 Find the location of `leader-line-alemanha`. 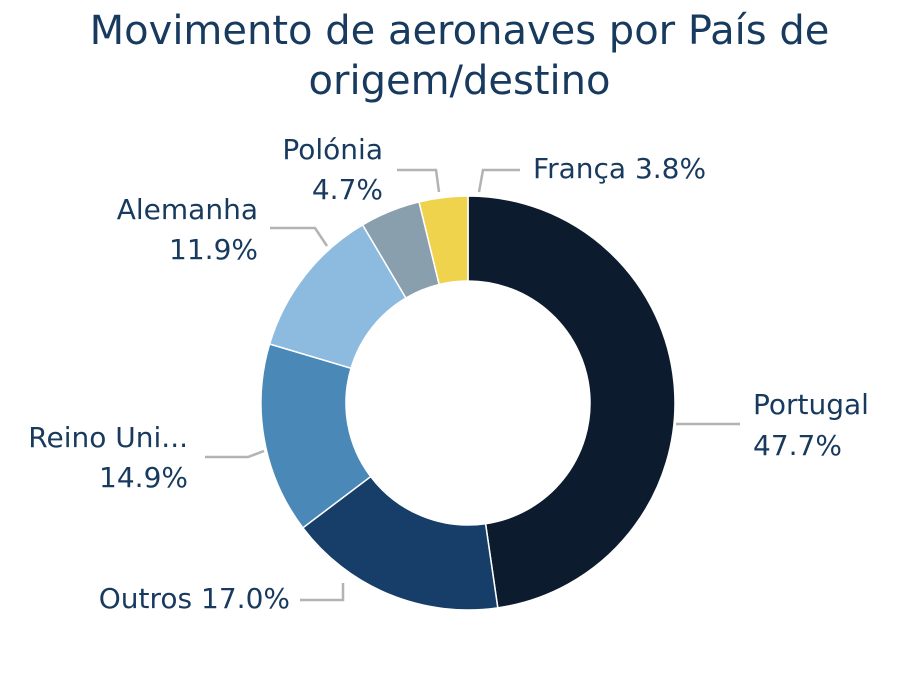

leader-line-alemanha is located at coordinates (299, 236).